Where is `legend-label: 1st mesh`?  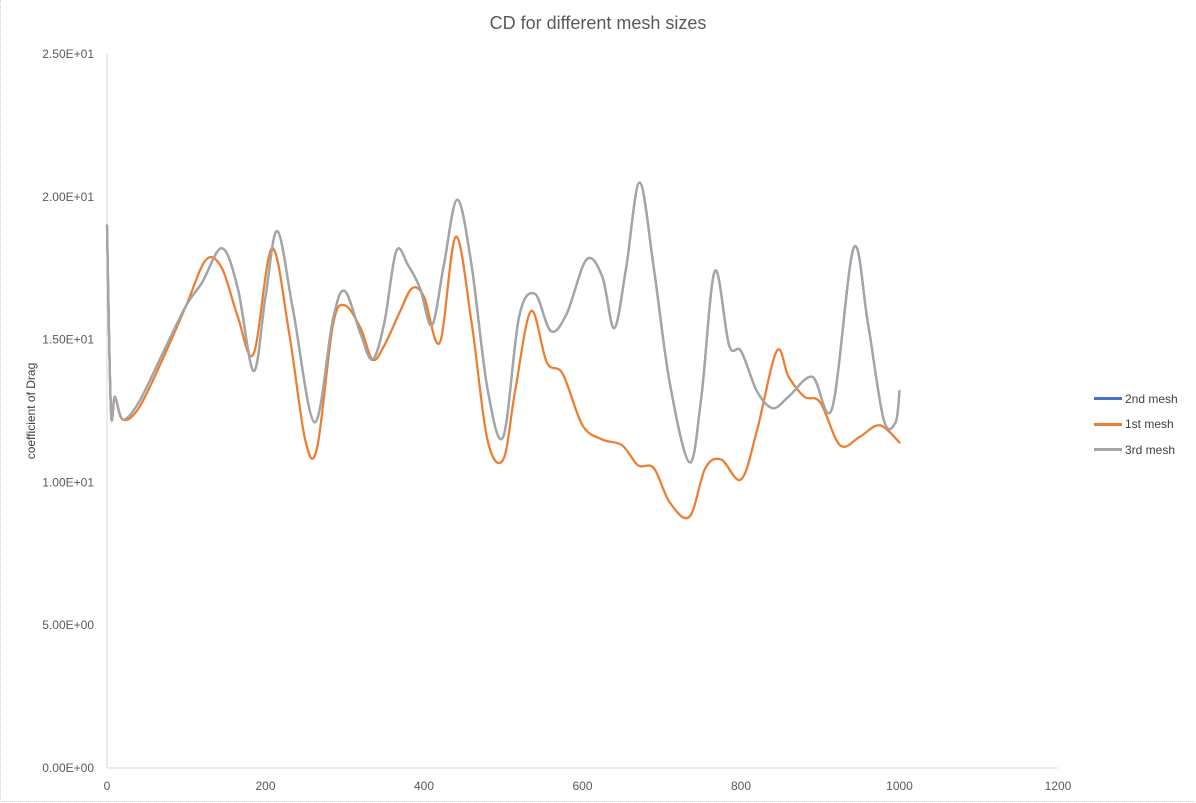 legend-label: 1st mesh is located at coordinates (1149, 424).